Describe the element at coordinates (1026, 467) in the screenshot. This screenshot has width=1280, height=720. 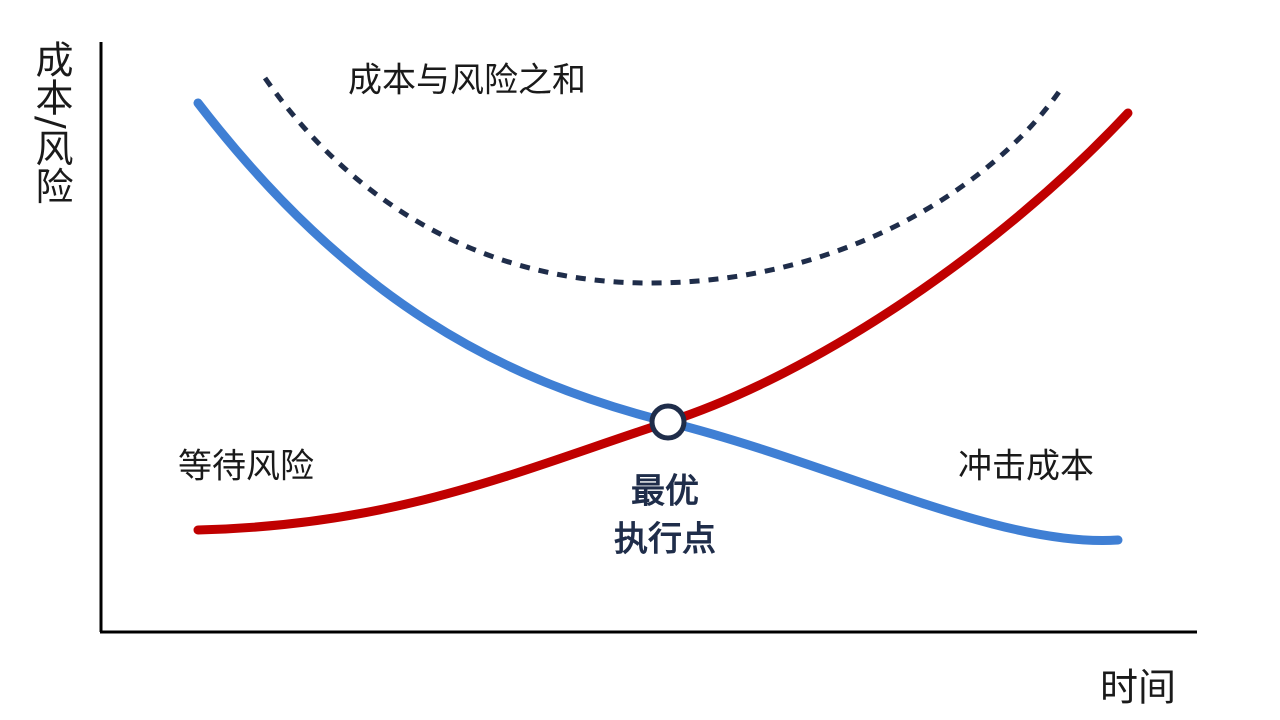
I see `impact-cost-label: 冲击成本` at that location.